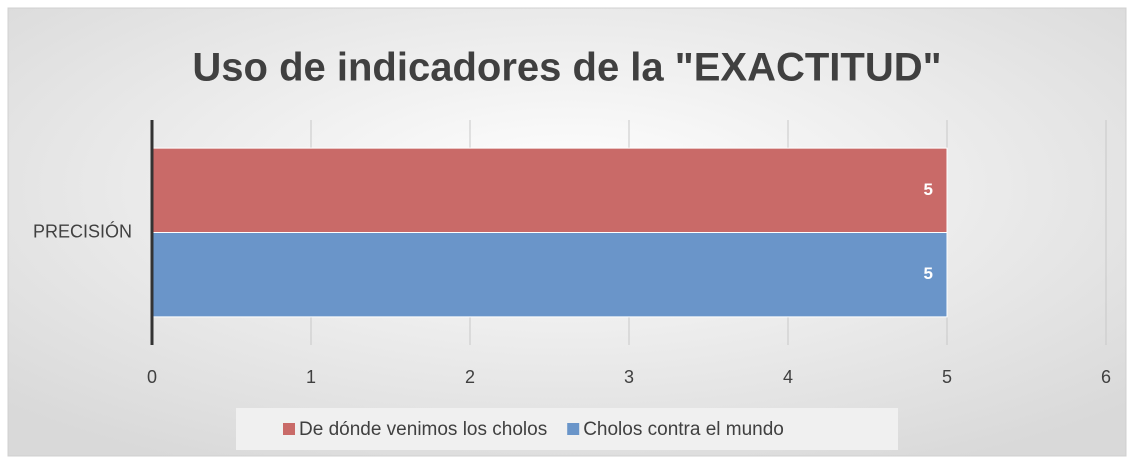  What do you see at coordinates (566, 68) in the screenshot?
I see `chart-title: Uso de indicadores de la "EXACTITUD"` at bounding box center [566, 68].